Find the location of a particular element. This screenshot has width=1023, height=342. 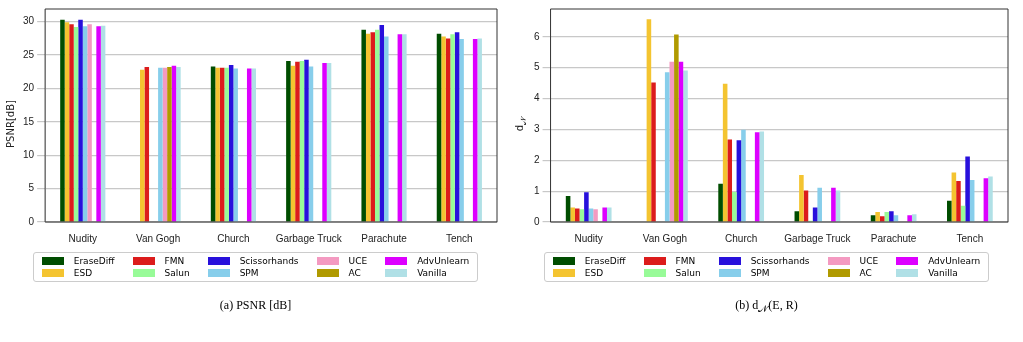

y-axis-title: PSNR[dB] is located at coordinates (10, 124).